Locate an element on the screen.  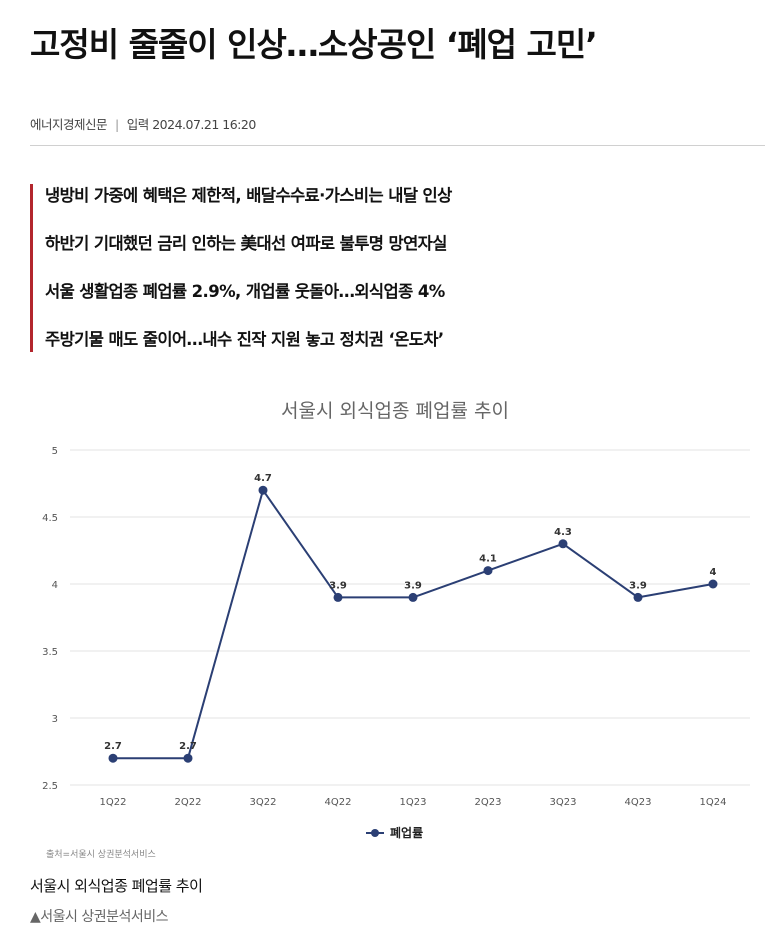
y-tick-label: 2.5 is located at coordinates (50, 786).